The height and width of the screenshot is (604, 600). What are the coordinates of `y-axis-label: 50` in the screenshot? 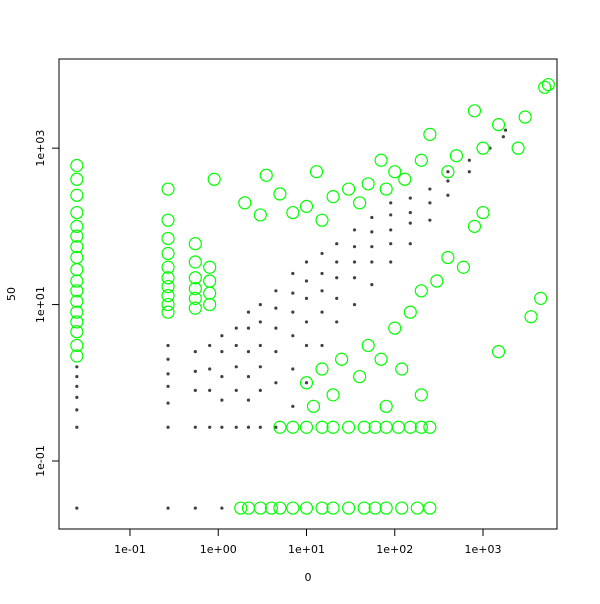 It's located at (11, 294).